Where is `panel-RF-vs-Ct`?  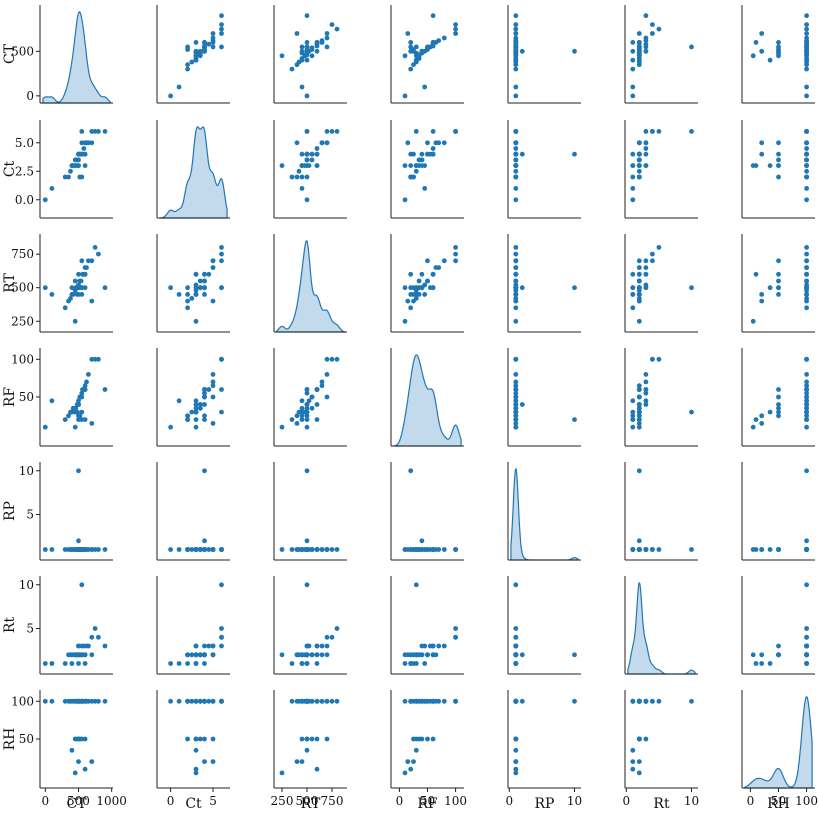
panel-RF-vs-Ct is located at coordinates (193, 397).